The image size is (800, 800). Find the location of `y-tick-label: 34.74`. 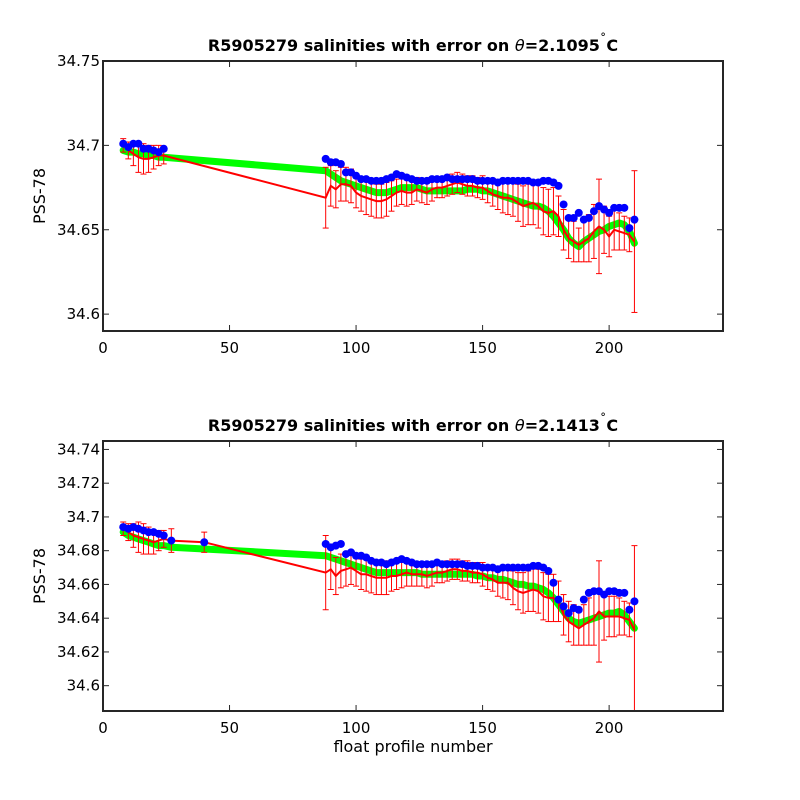

y-tick-label: 34.74 is located at coordinates (78, 449).